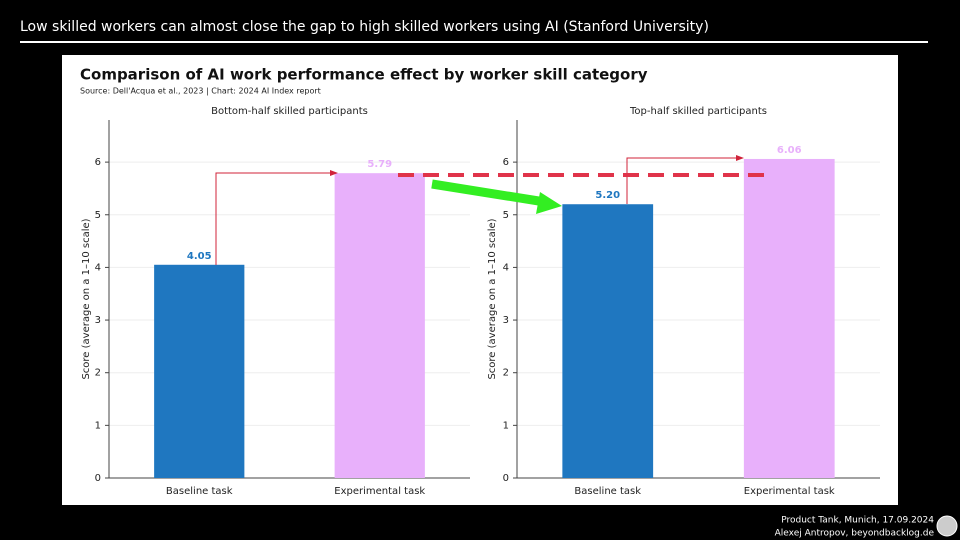 Image resolution: width=960 pixels, height=540 pixels. Describe the element at coordinates (698, 111) in the screenshot. I see `subplot-title: Top-half skilled participants` at that location.